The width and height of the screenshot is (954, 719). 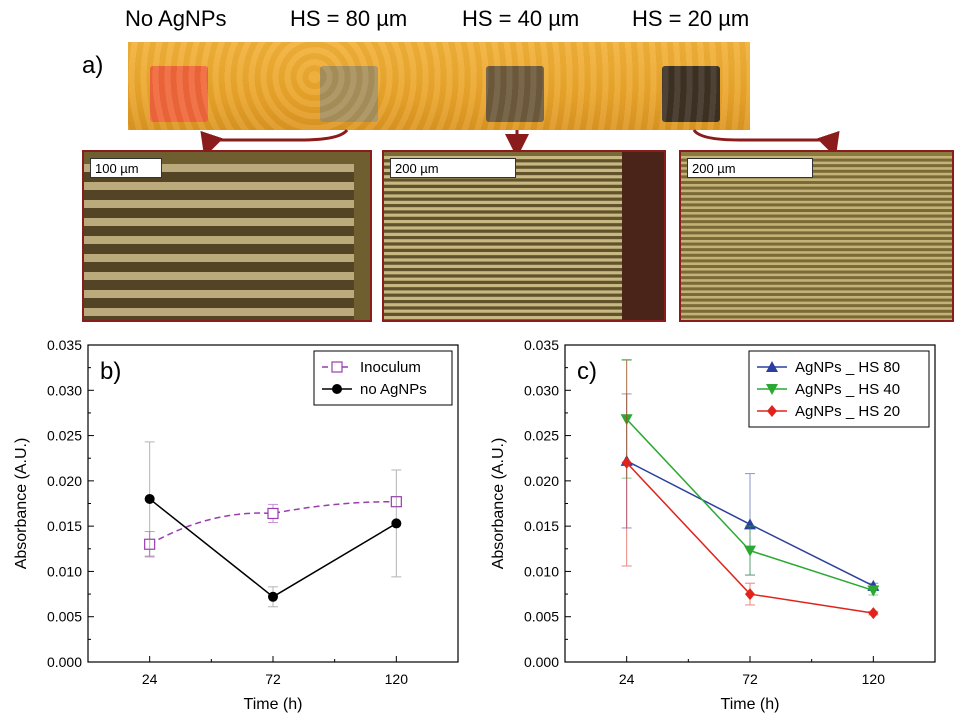 I want to click on legend: Inoculum no AgNPs, so click(x=383, y=378).